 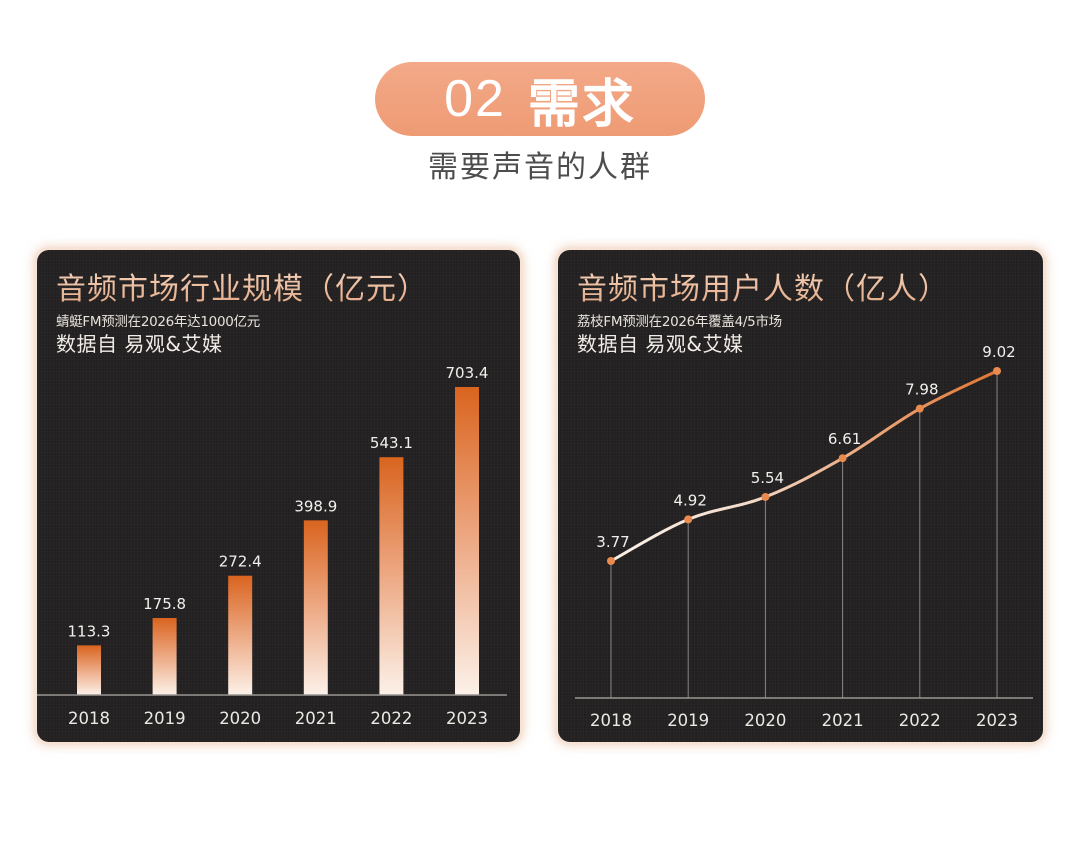 What do you see at coordinates (540, 167) in the screenshot?
I see `section-subtitle: 需要声音的人群` at bounding box center [540, 167].